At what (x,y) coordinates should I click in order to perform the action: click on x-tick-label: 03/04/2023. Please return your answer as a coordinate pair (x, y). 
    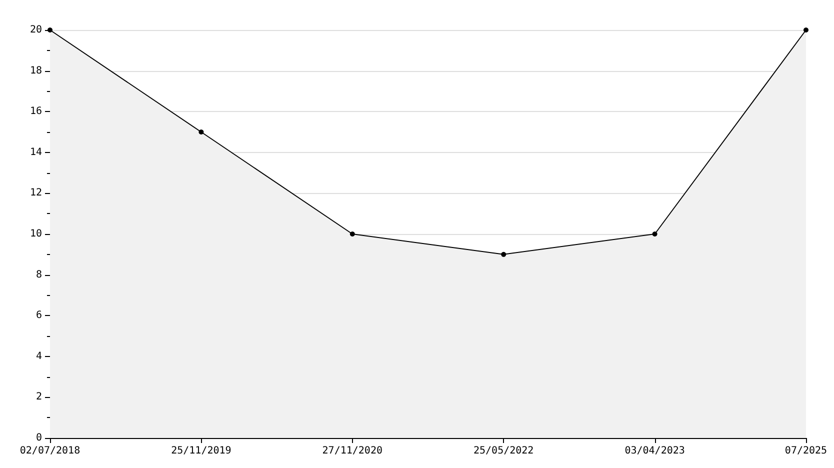
    Looking at the image, I should click on (654, 451).